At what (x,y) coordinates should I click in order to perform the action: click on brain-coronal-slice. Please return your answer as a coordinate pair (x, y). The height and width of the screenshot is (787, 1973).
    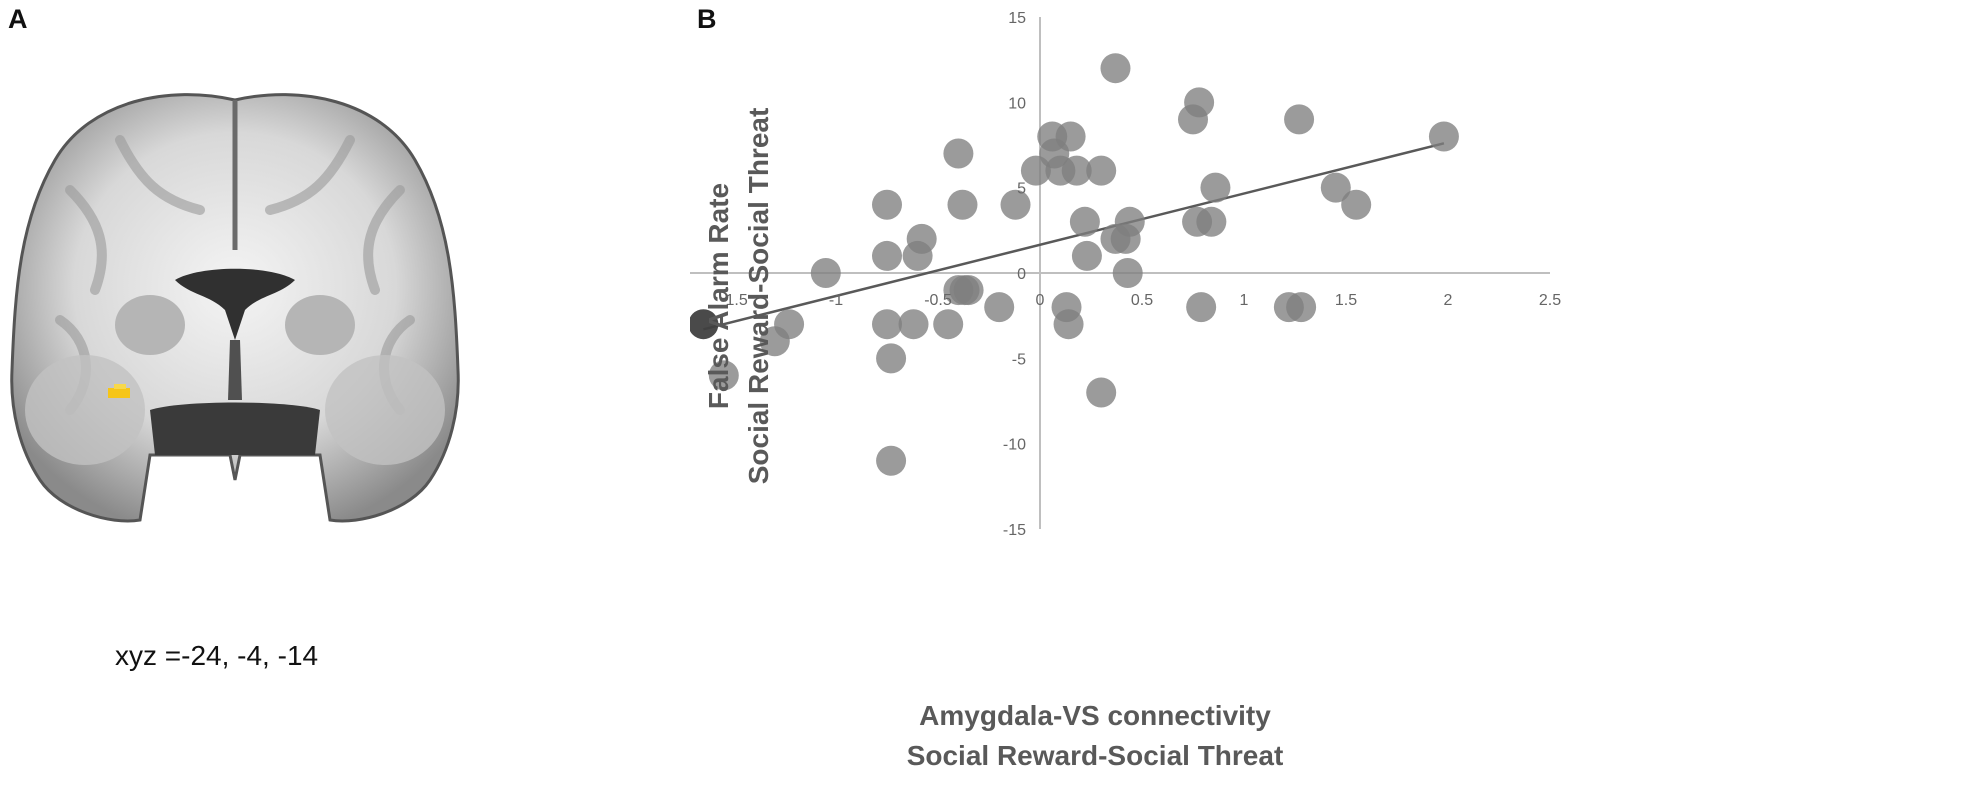
    Looking at the image, I should click on (235, 308).